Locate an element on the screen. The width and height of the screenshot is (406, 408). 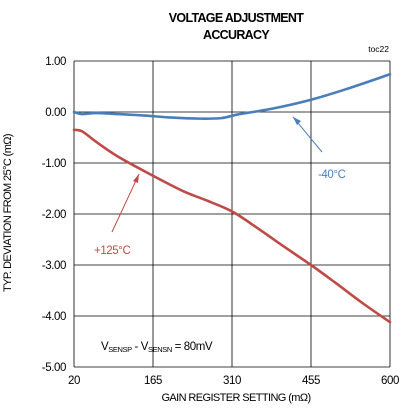
x-tick-label: 600 is located at coordinates (390, 381).